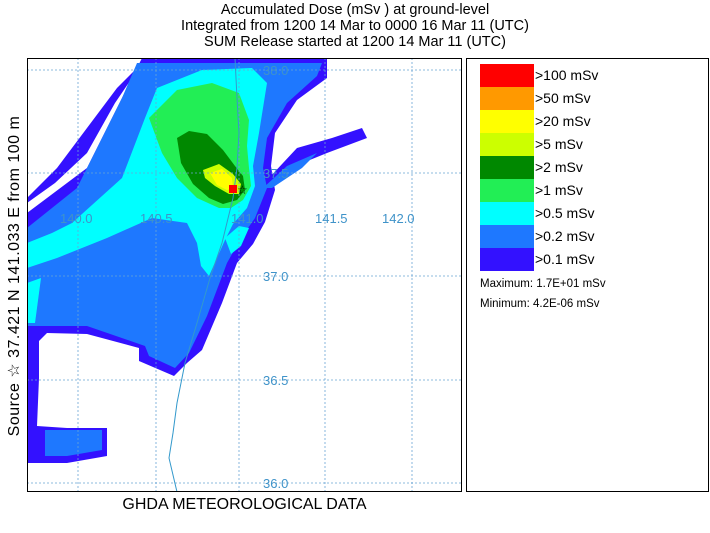 The height and width of the screenshot is (533, 710). I want to click on legend-label: >100 mSv, so click(567, 75).